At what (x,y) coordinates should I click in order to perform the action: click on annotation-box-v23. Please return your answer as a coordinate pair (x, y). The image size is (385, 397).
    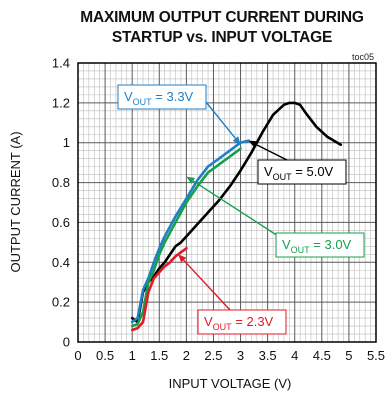
    Looking at the image, I should click on (242, 322).